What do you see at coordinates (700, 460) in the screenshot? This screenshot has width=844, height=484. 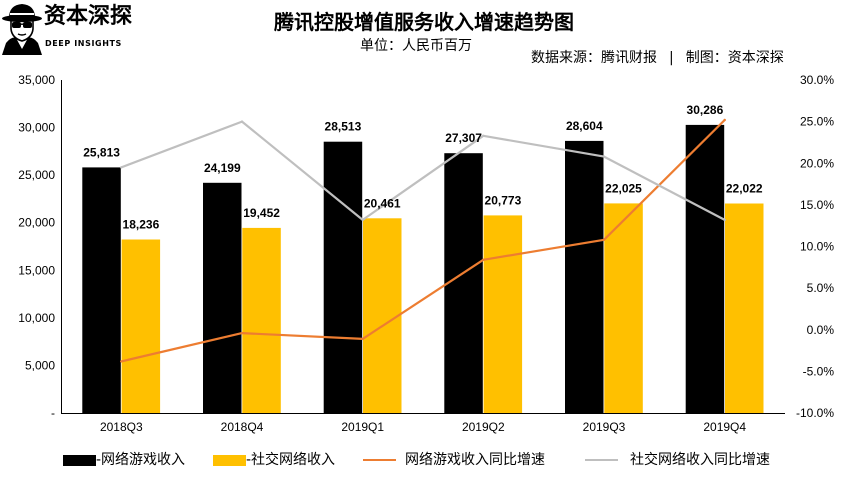 I see `legend-label-social-growth: 社交网络收入同比增速` at bounding box center [700, 460].